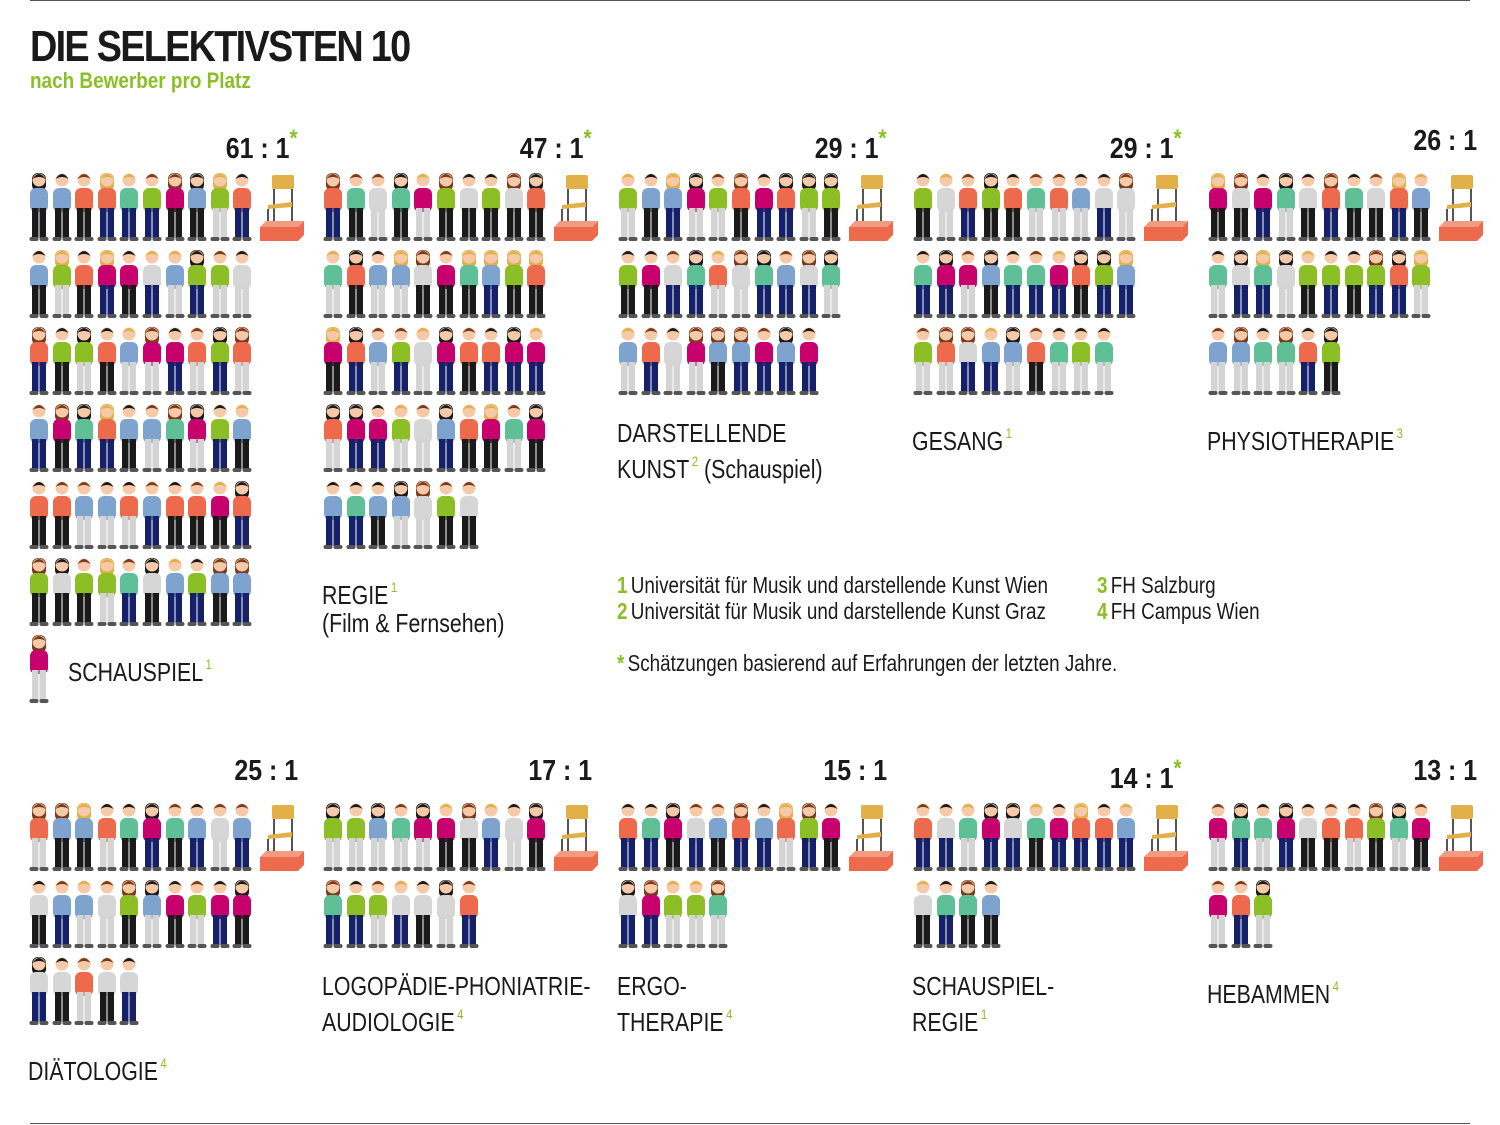 The width and height of the screenshot is (1500, 1125). What do you see at coordinates (456, 1004) in the screenshot?
I see `category-label: LOGOPÄDIE-PHONIATRIE- AUDIOLOGIE 4` at bounding box center [456, 1004].